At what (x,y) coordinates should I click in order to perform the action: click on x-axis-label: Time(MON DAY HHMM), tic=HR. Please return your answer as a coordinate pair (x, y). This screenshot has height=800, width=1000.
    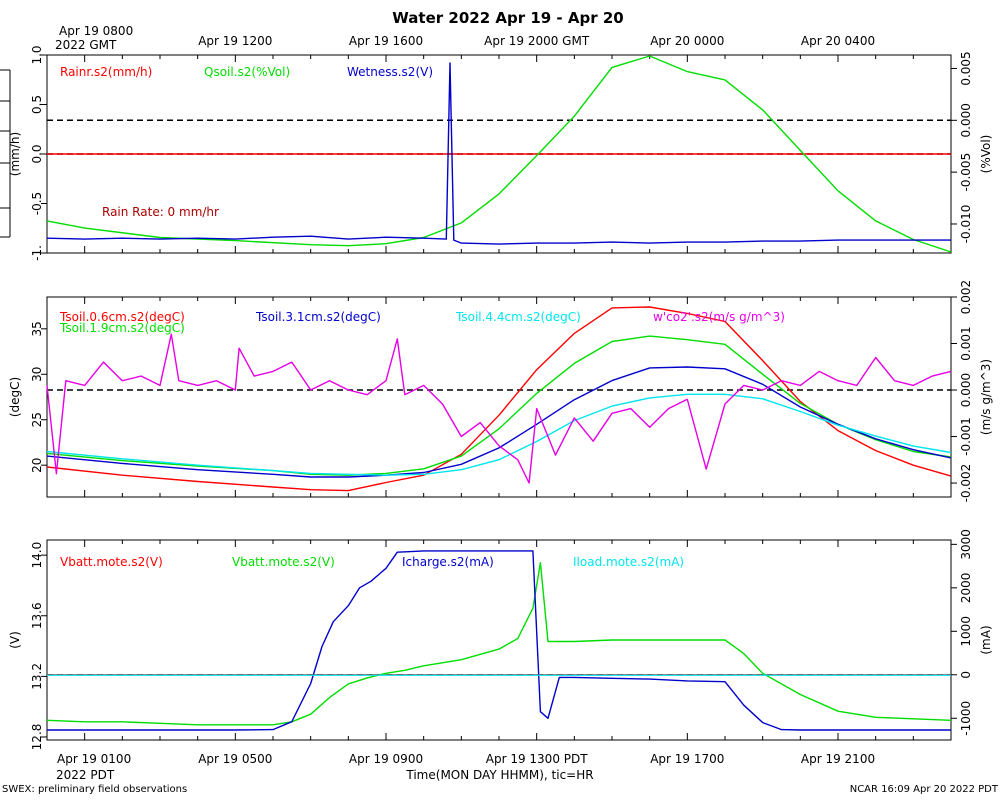
    Looking at the image, I should click on (499, 775).